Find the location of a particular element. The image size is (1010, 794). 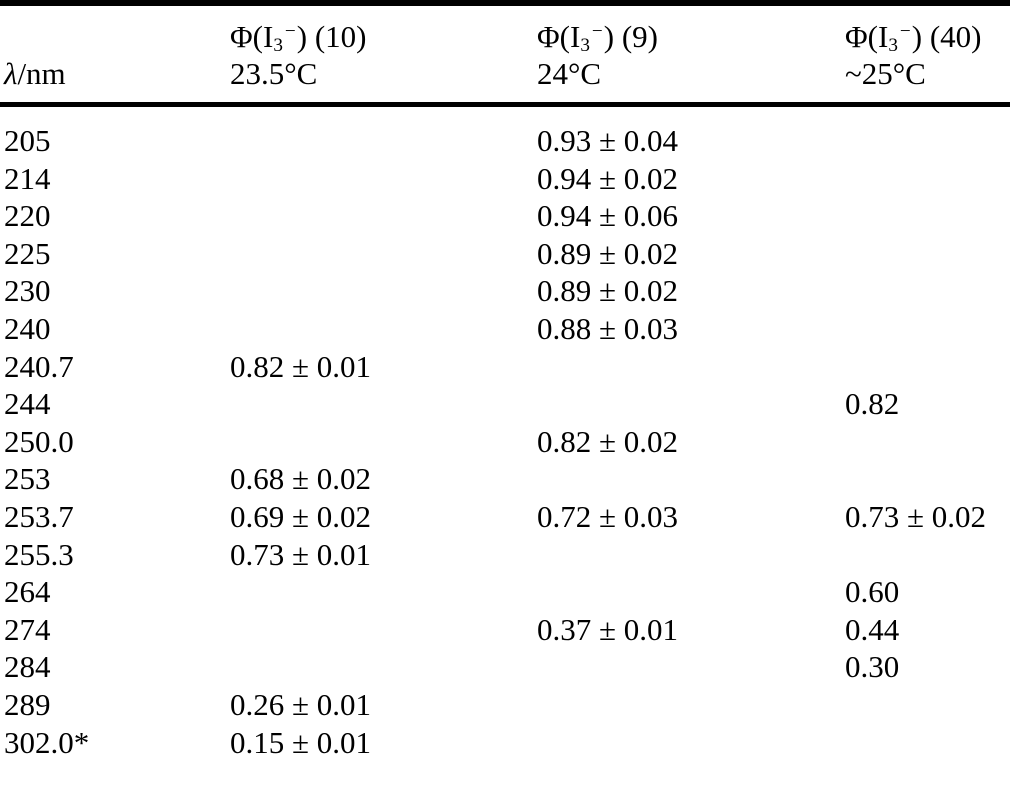

phi-ref: ) (9) is located at coordinates (630, 36).